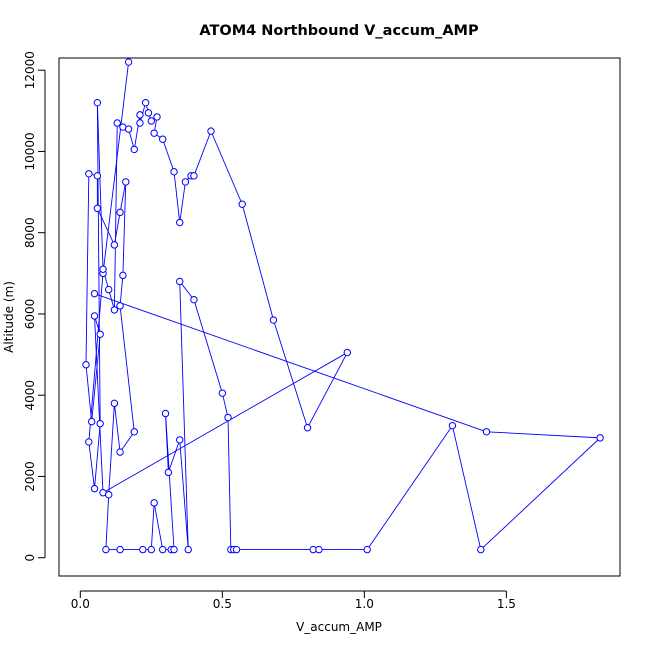 This screenshot has height=650, width=650. I want to click on y-tick-label: 6000, so click(30, 314).